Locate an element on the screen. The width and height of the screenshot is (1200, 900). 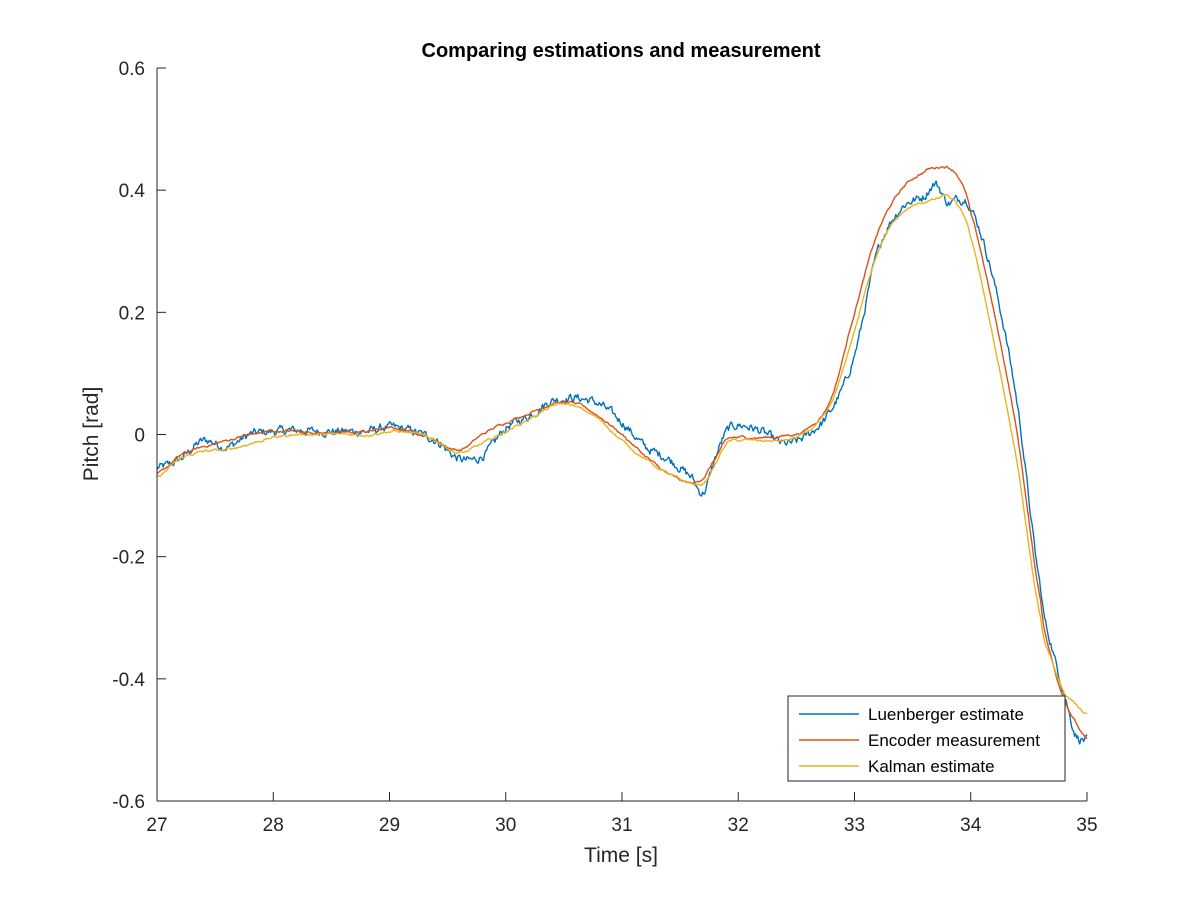
legend-entry-label: Kalman estimate is located at coordinates (931, 766).